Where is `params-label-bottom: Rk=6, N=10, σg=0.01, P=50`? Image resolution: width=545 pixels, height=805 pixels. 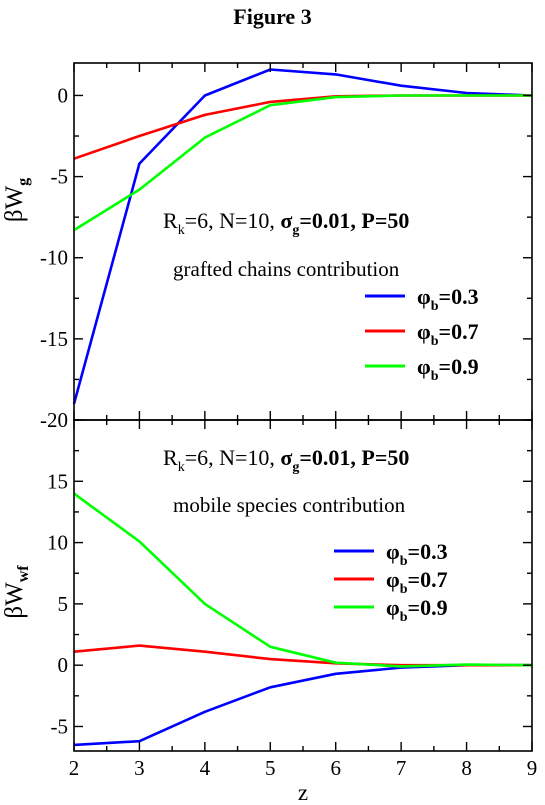 params-label-bottom: Rk=6, N=10, σg=0.01, P=50 is located at coordinates (286, 460).